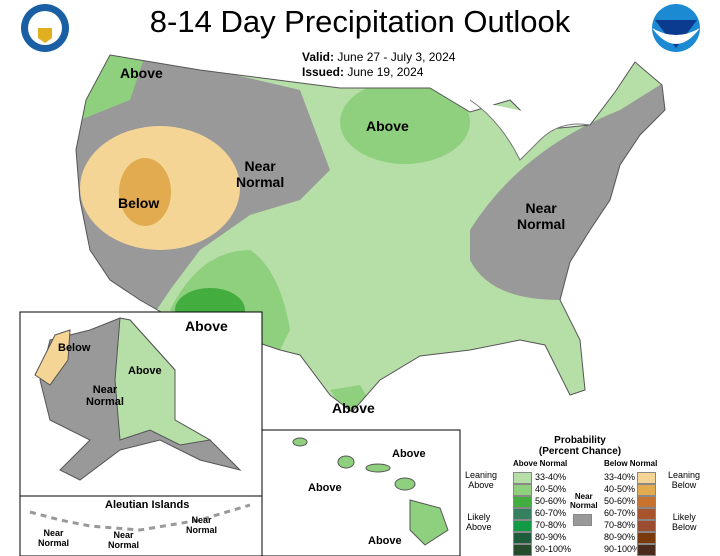 The height and width of the screenshot is (556, 720). Describe the element at coordinates (163, 381) in the screenshot. I see `alaska-above-area` at that location.